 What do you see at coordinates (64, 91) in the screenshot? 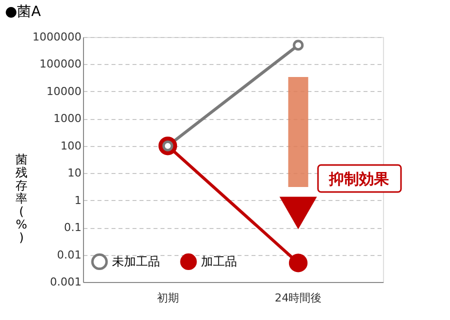
I see `y-tick-label: 10000` at bounding box center [64, 91].